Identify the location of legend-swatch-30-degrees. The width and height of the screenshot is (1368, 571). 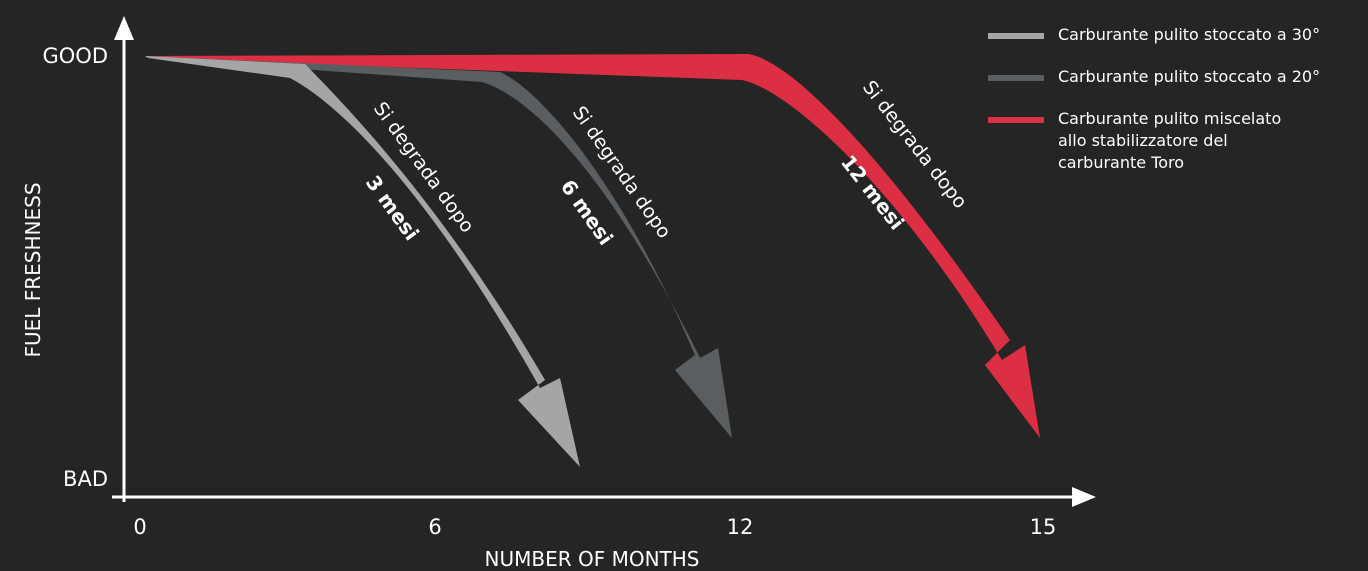
(1016, 36).